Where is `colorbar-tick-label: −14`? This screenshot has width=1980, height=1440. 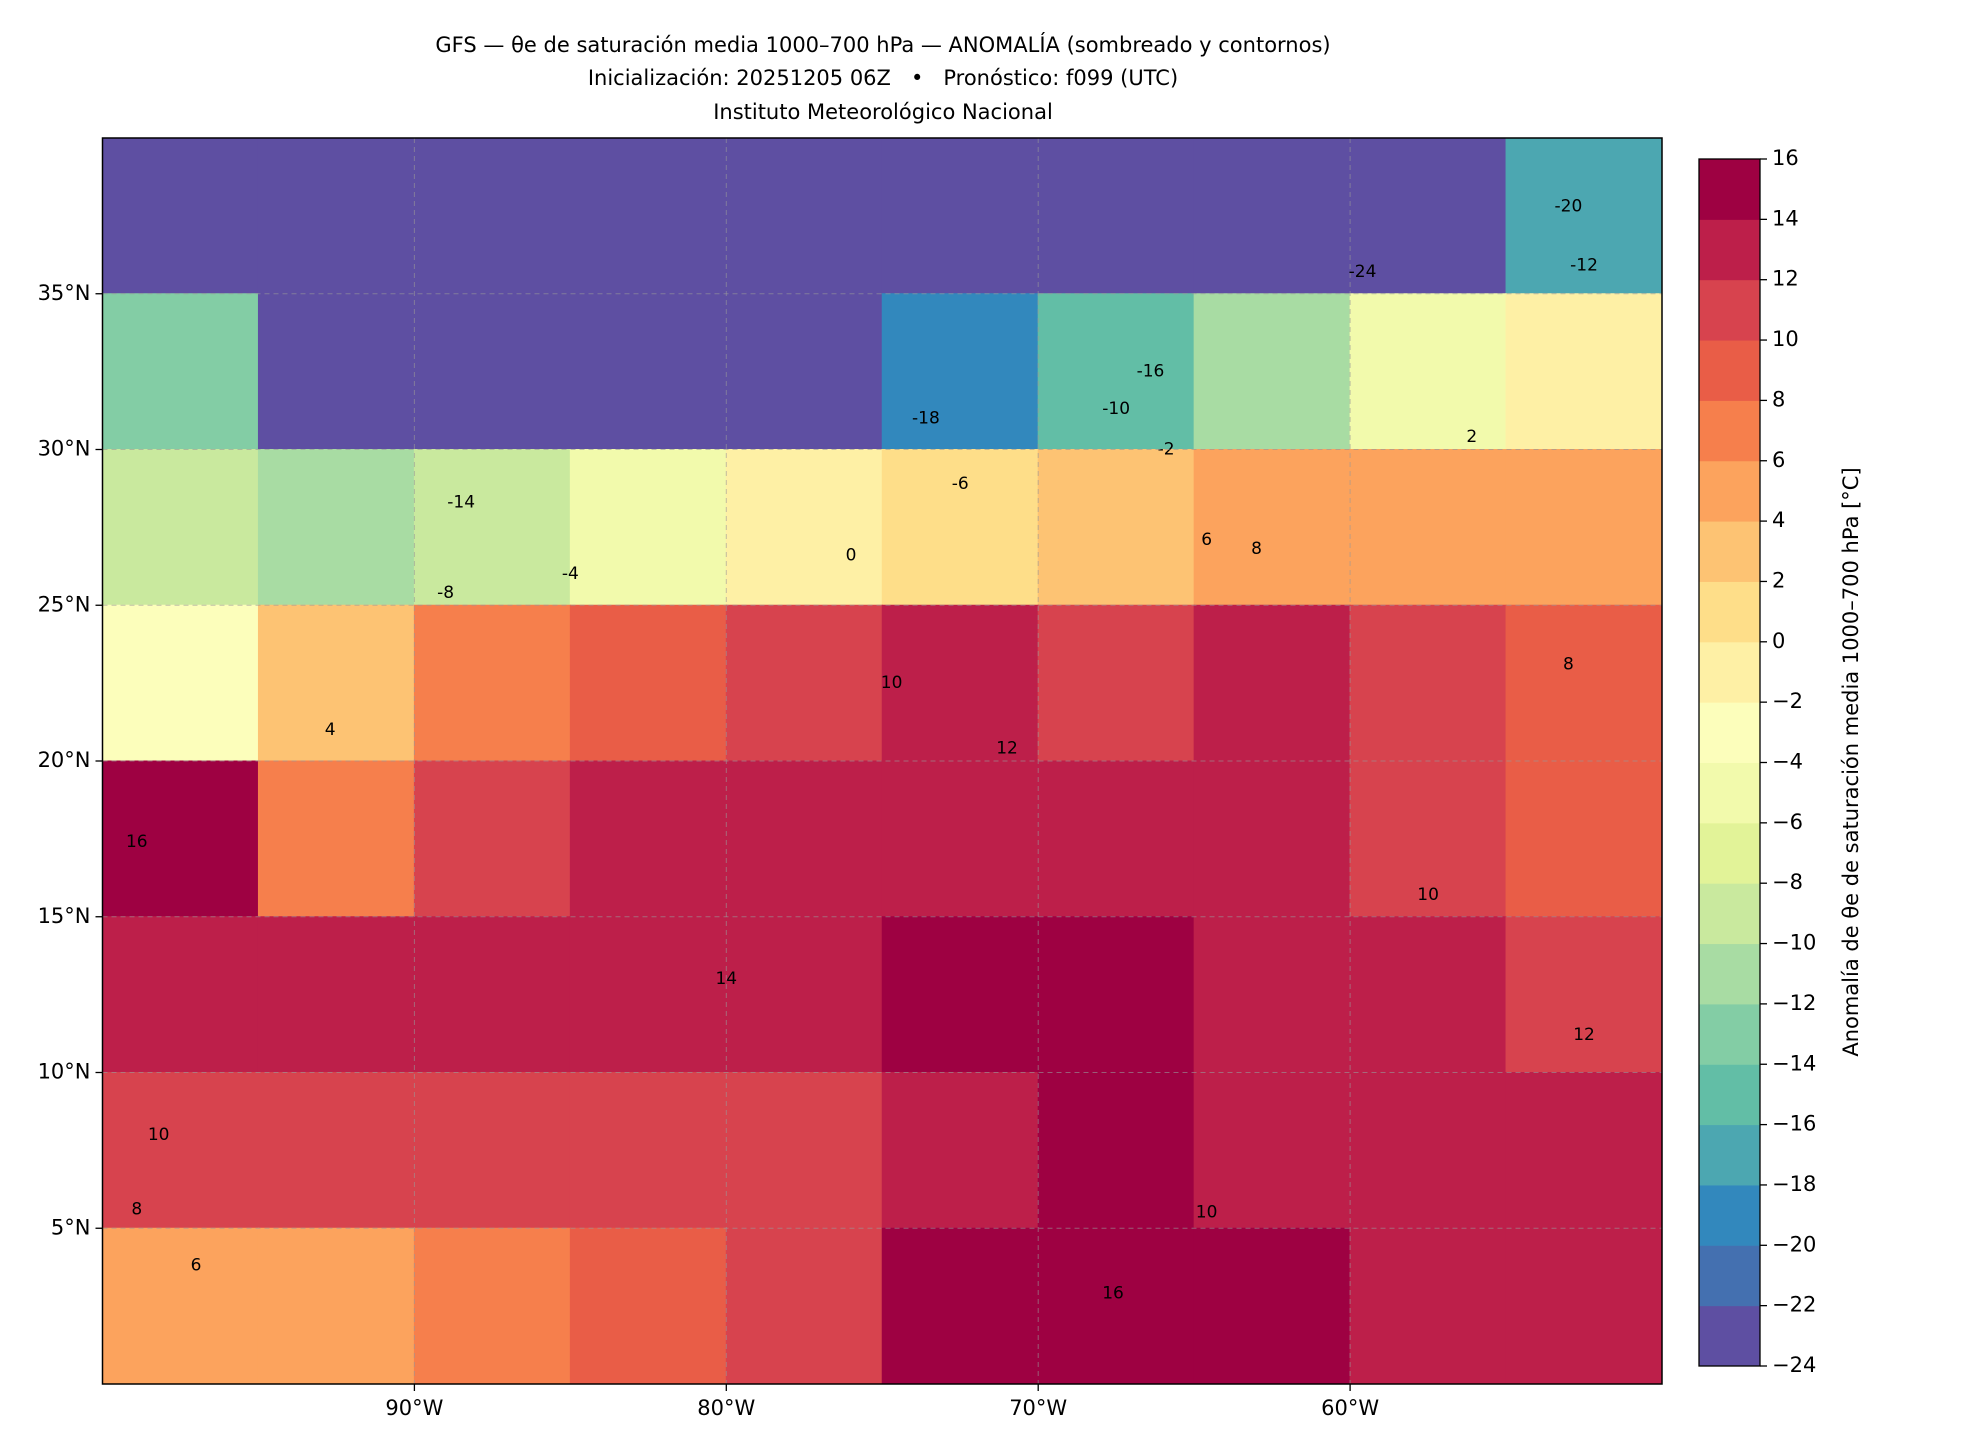 colorbar-tick-label: −14 is located at coordinates (1794, 1063).